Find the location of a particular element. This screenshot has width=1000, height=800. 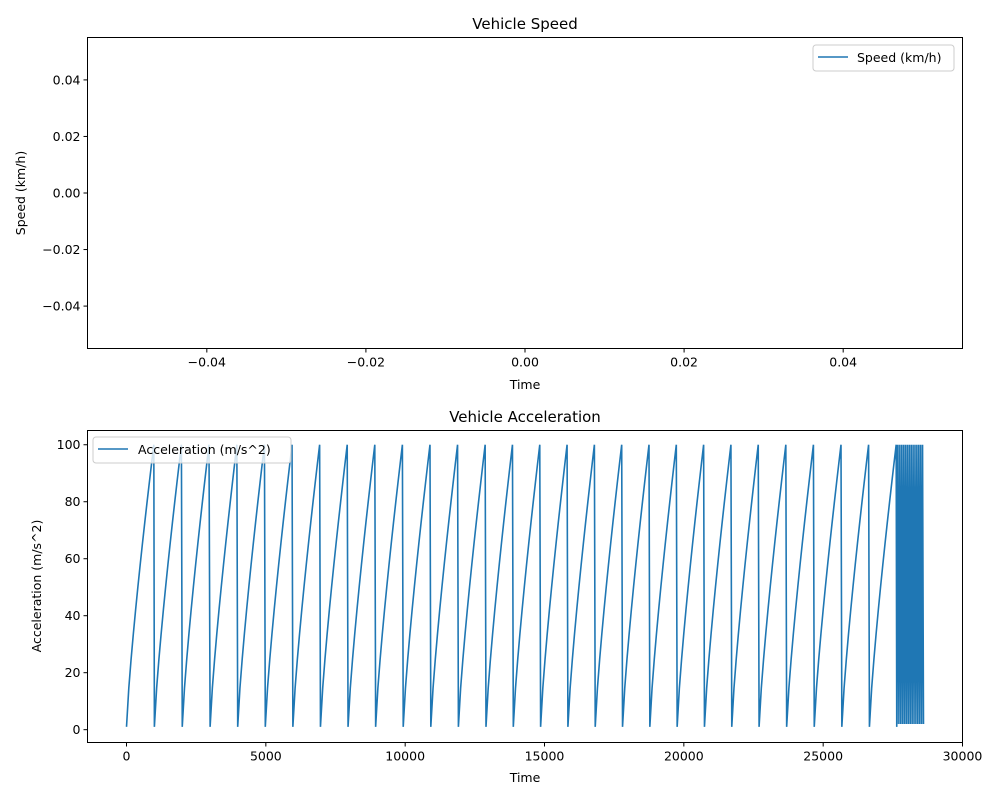

speed-y-ticks: −0.04 −0.02 0.00 0.02 0.04 is located at coordinates (65, 193).